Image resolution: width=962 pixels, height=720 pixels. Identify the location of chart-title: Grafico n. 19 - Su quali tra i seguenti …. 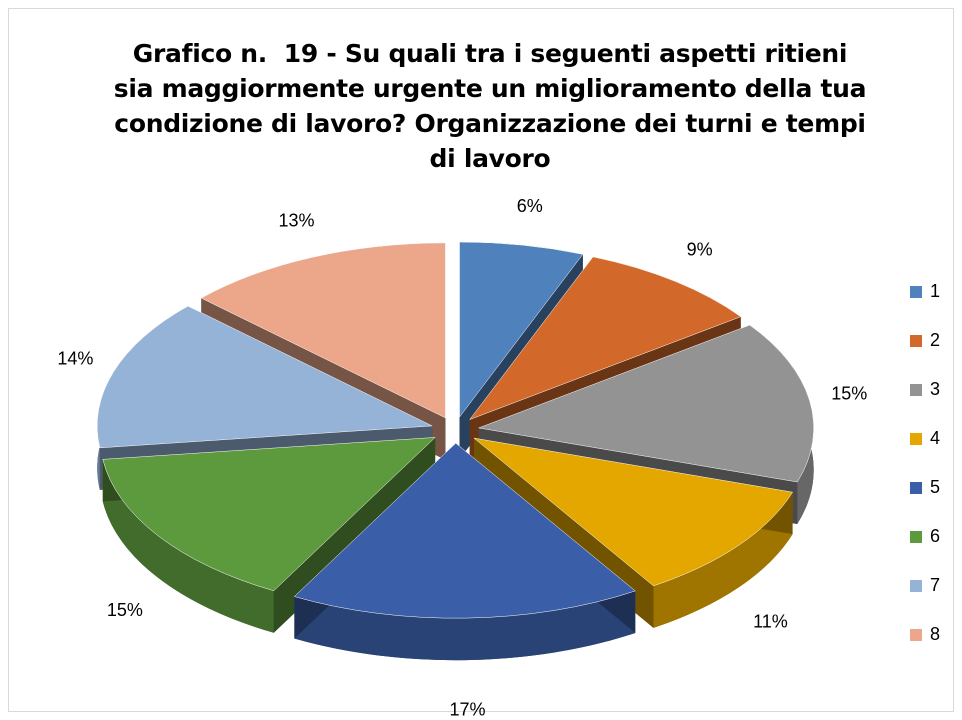
(494, 106).